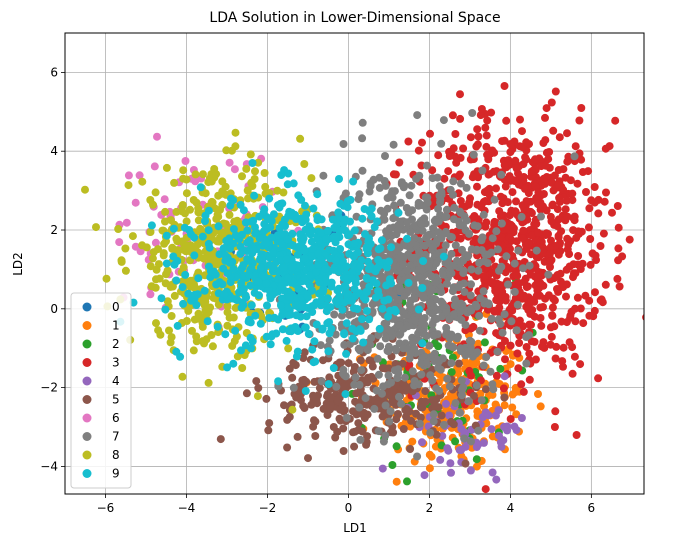 The width and height of the screenshot is (689, 547). Describe the element at coordinates (116, 400) in the screenshot. I see `legend-label: 5` at that location.